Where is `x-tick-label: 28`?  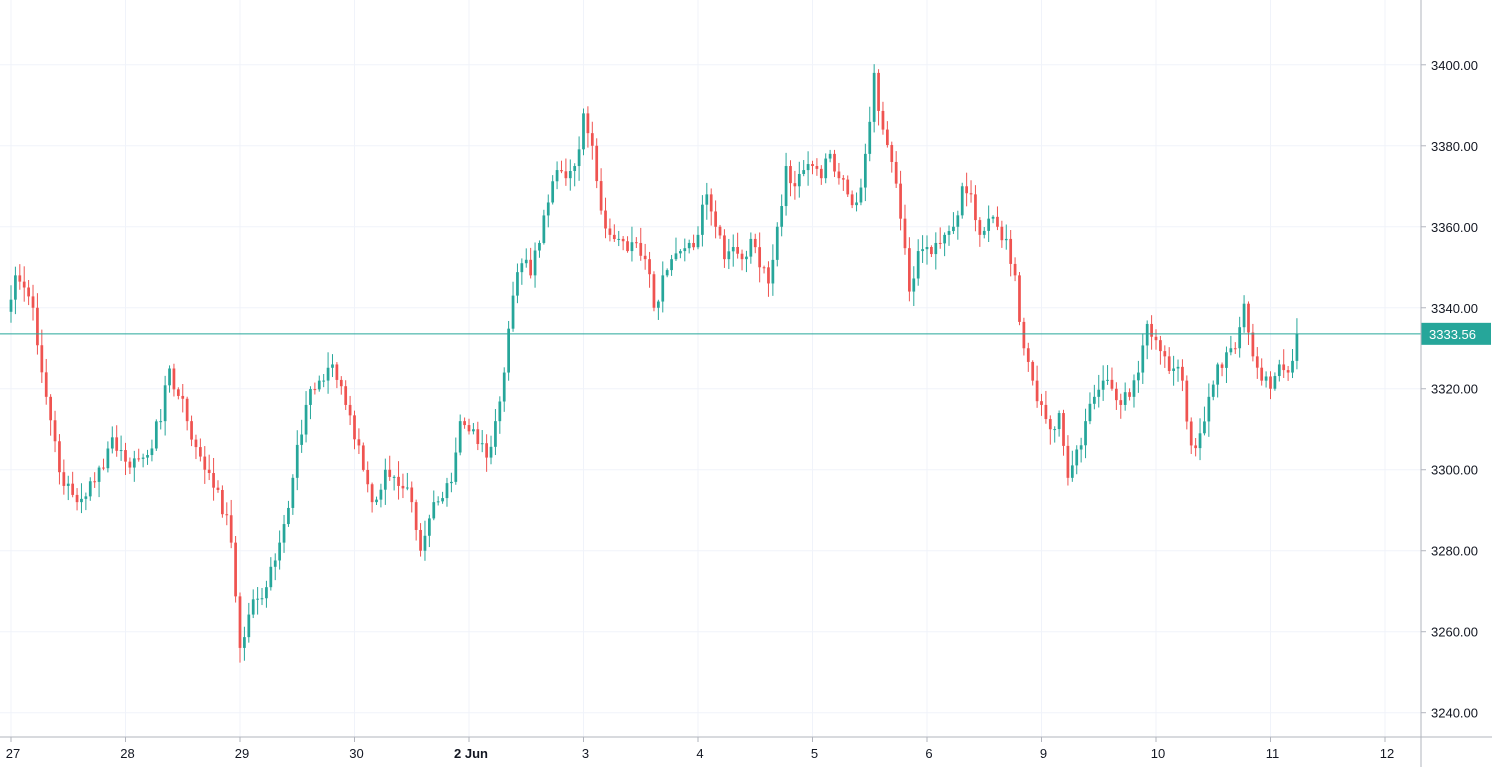
x-tick-label: 28 is located at coordinates (127, 753).